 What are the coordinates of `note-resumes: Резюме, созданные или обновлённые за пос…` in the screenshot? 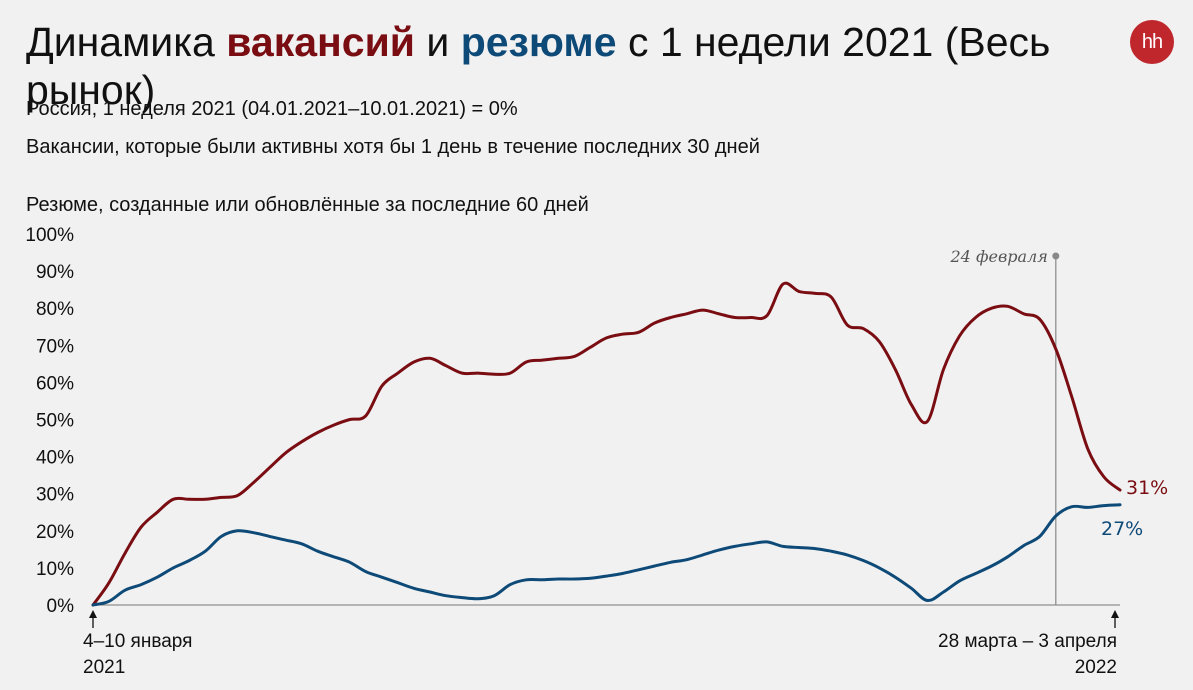 It's located at (307, 205).